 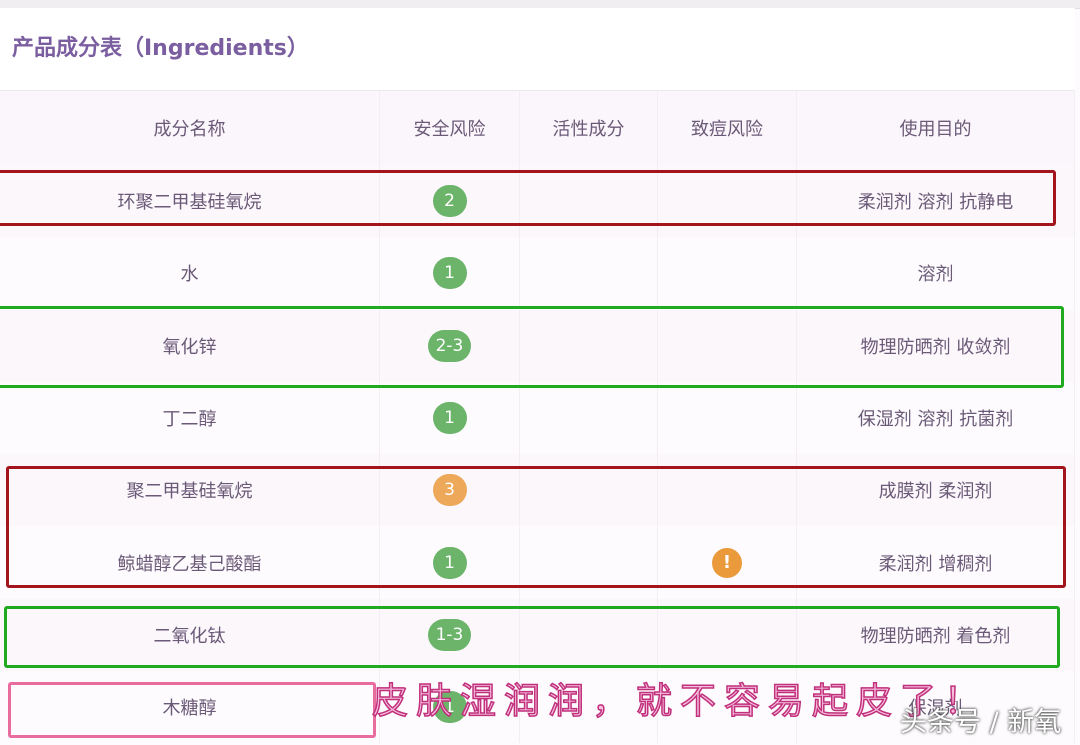 I want to click on acne-warning: !, so click(x=727, y=562).